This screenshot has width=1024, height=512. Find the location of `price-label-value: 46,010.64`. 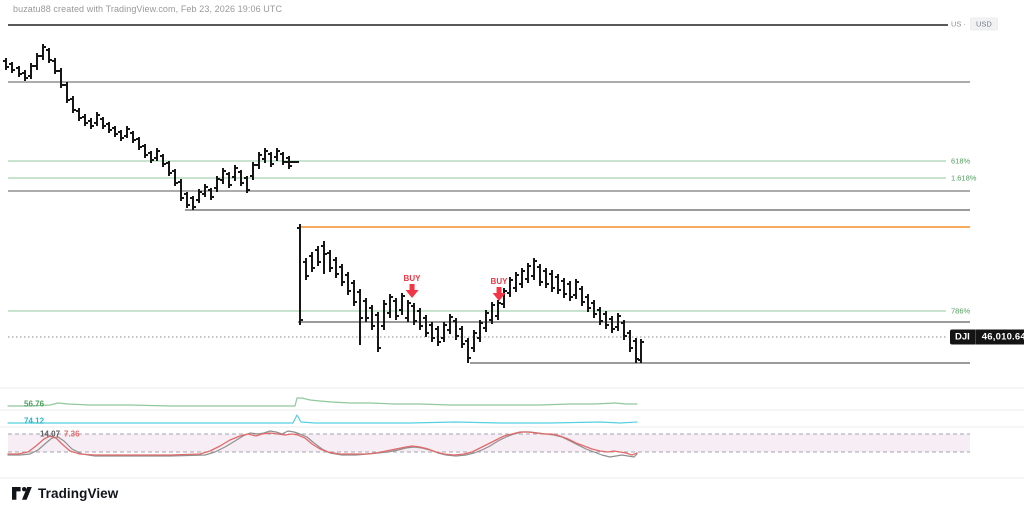

price-label-value: 46,010.64 is located at coordinates (1002, 337).